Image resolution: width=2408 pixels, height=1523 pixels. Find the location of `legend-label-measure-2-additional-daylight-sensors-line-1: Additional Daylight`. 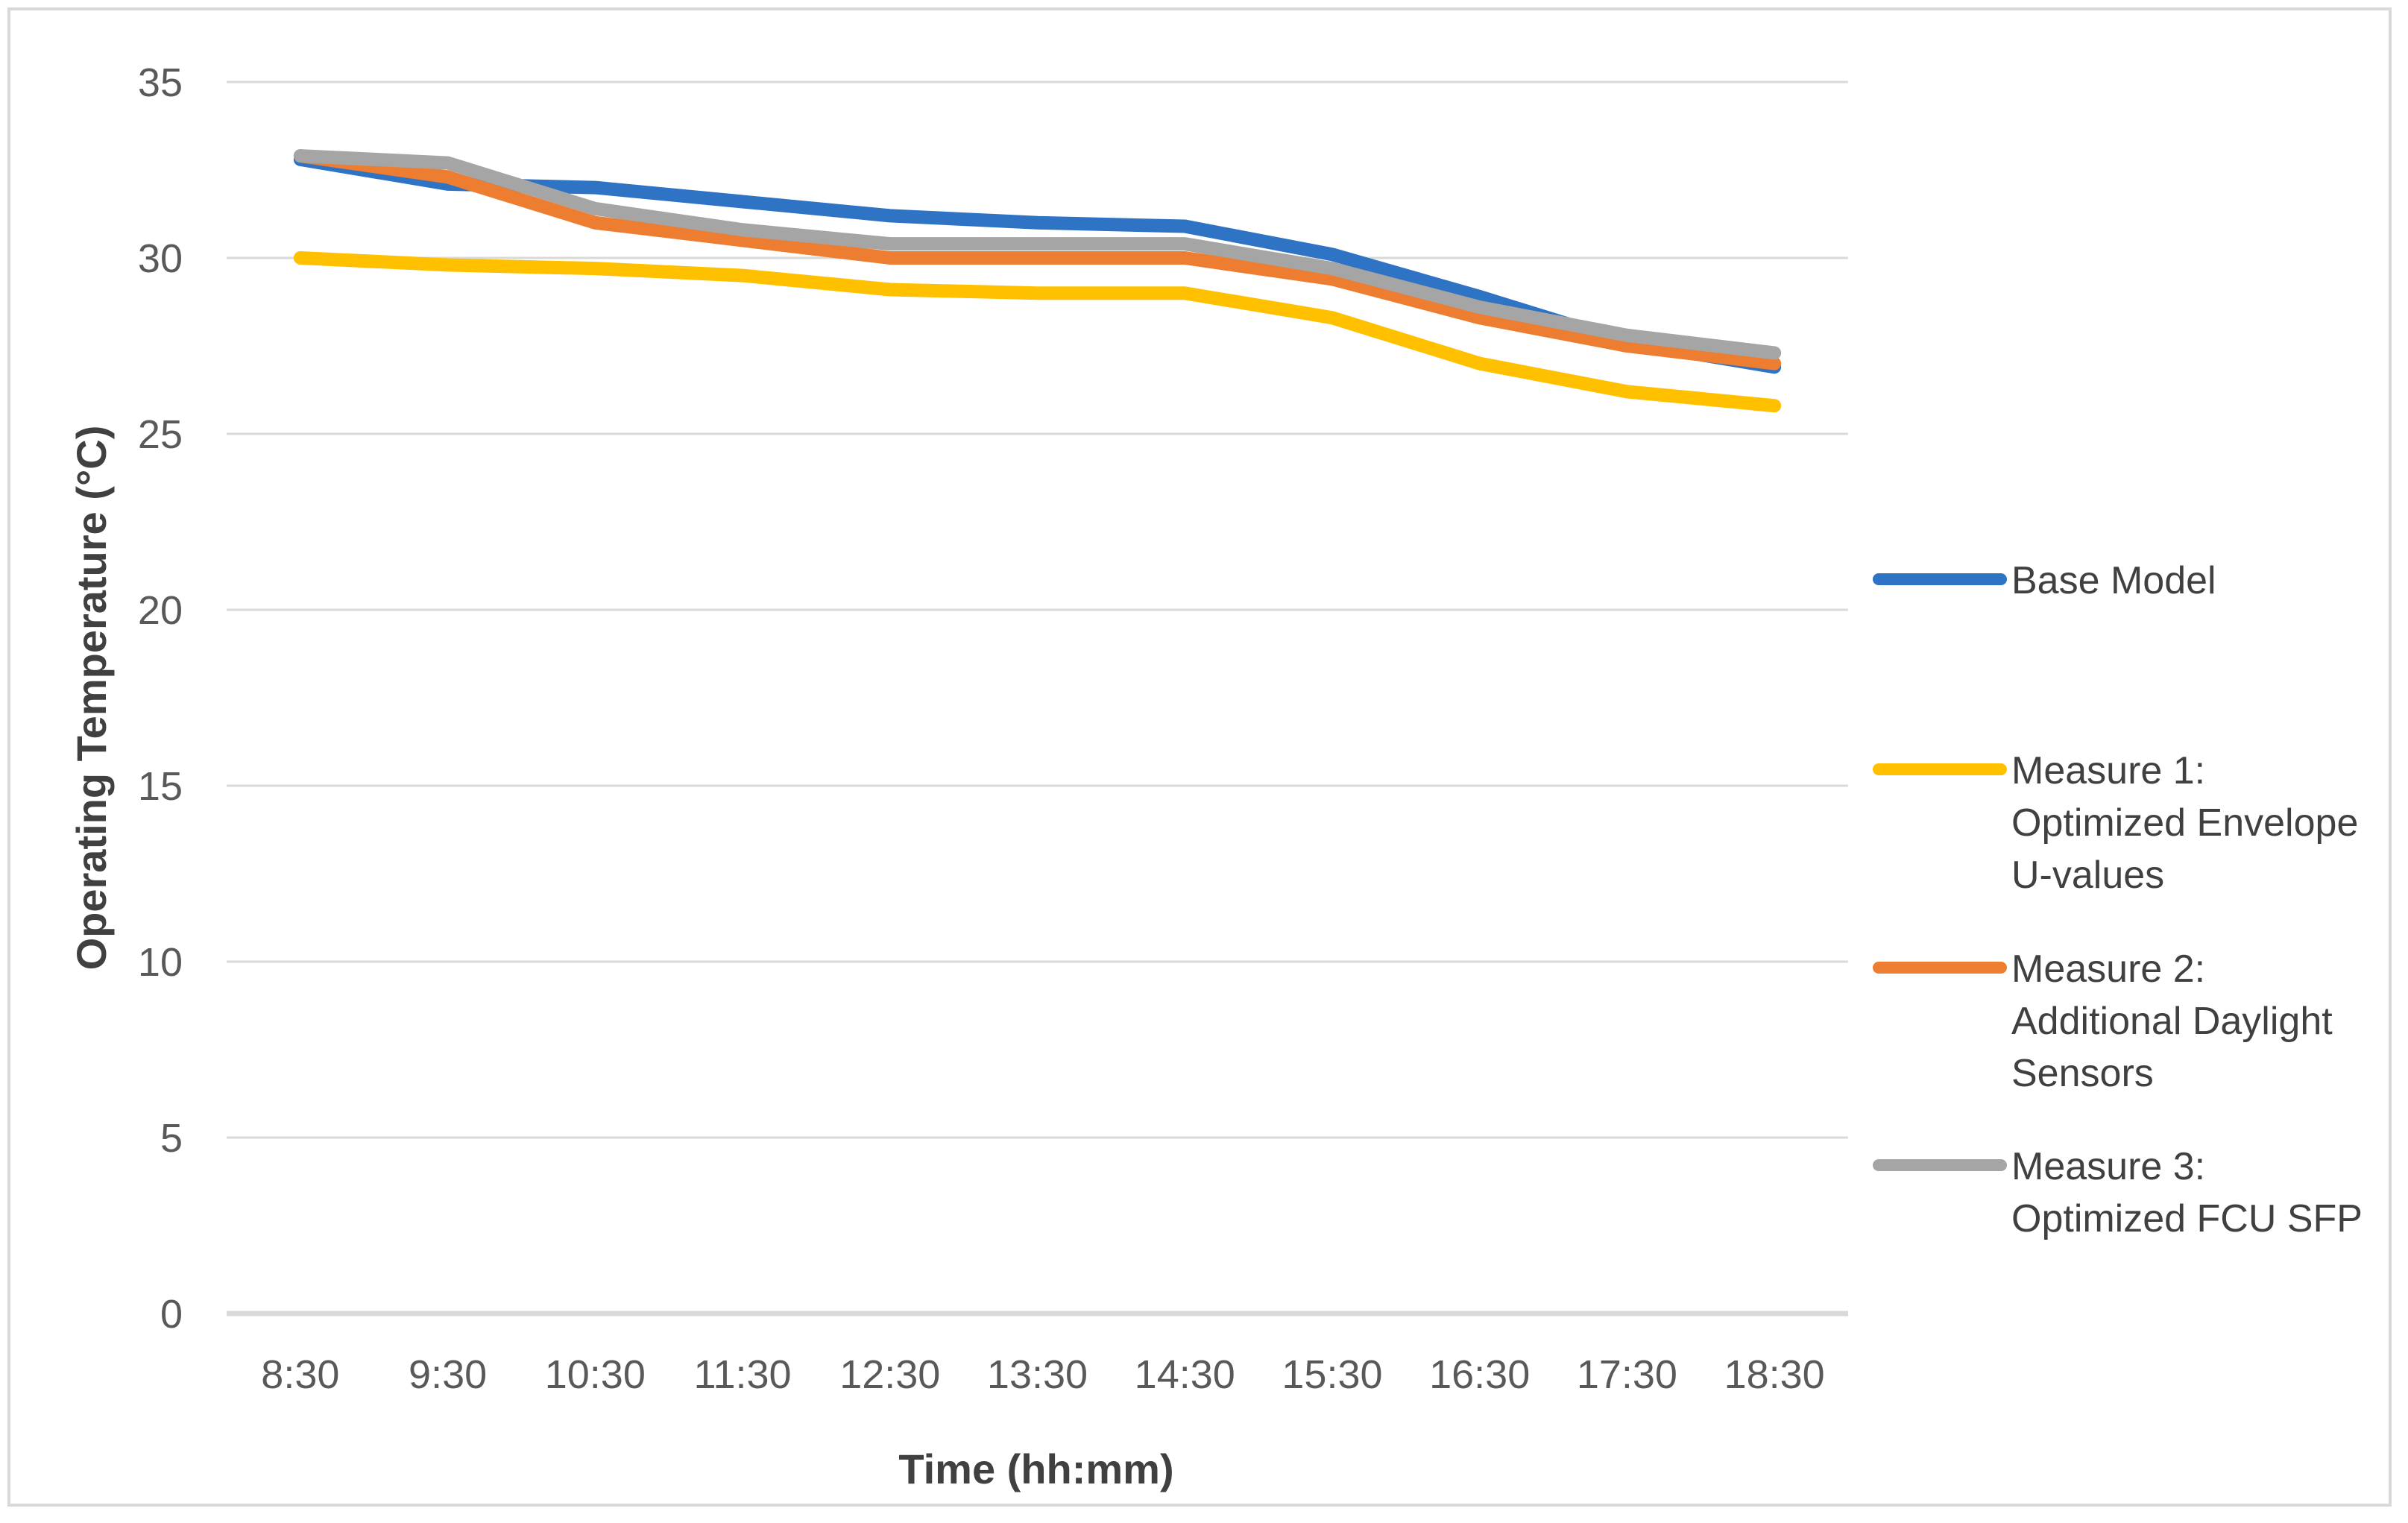

legend-label-measure-2-additional-daylight-sensors-line-1: Additional Daylight is located at coordinates (2172, 1021).